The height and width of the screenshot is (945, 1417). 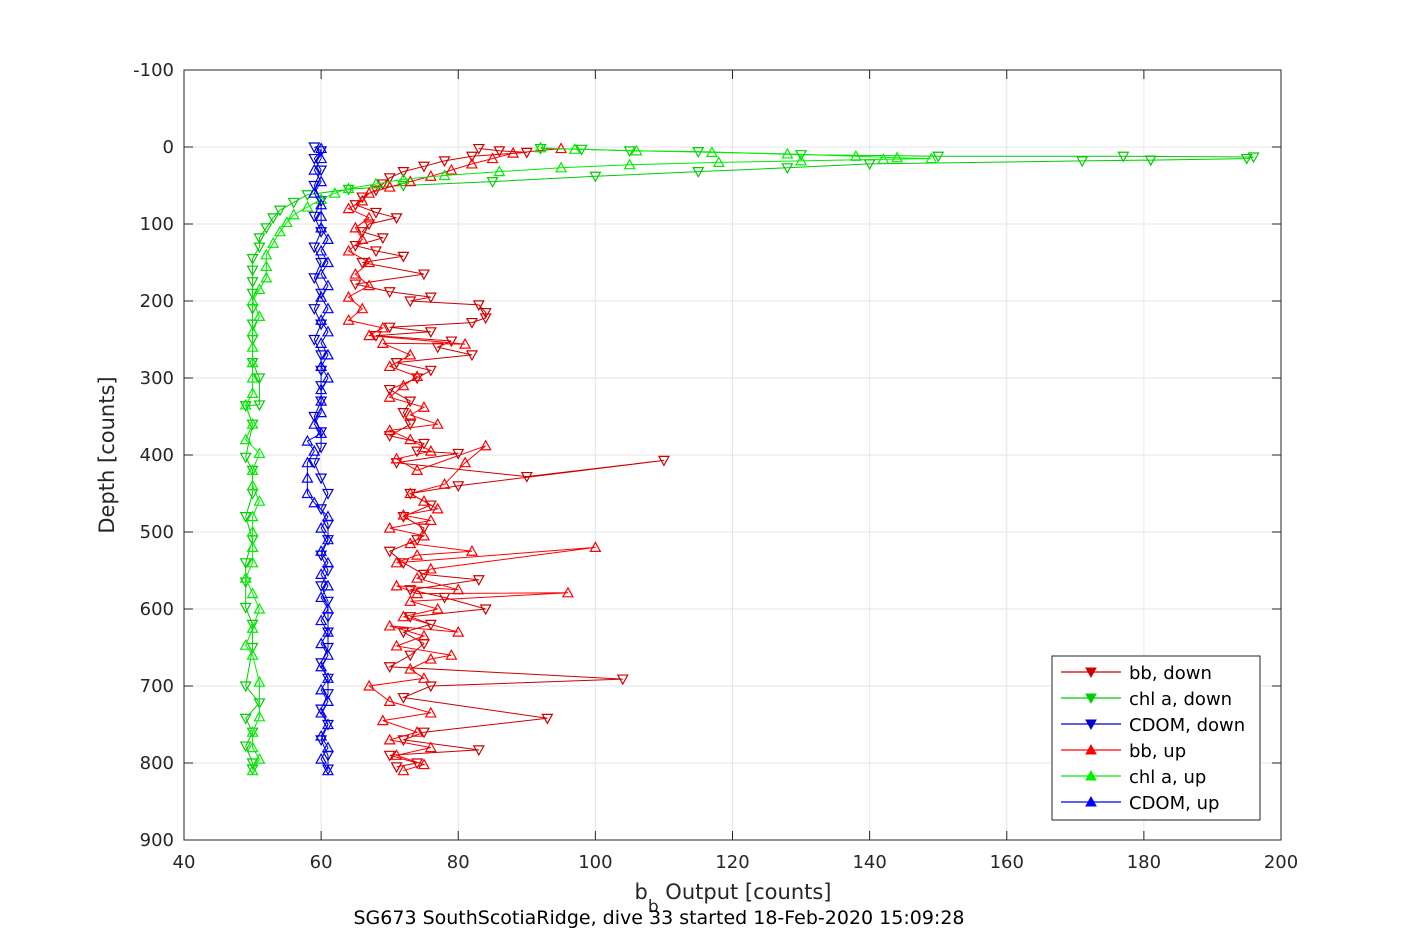 I want to click on y-tick-label: 500, so click(x=157, y=532).